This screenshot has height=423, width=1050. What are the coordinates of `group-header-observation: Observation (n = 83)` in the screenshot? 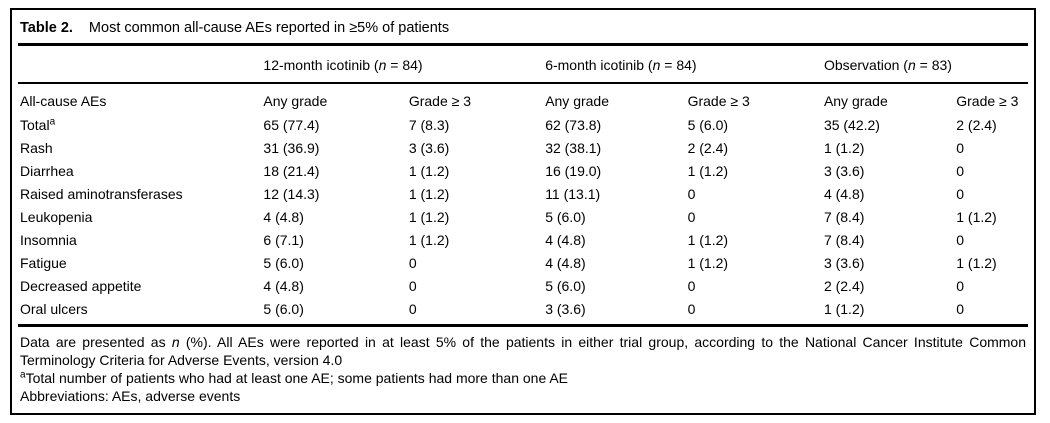 It's located at (924, 65).